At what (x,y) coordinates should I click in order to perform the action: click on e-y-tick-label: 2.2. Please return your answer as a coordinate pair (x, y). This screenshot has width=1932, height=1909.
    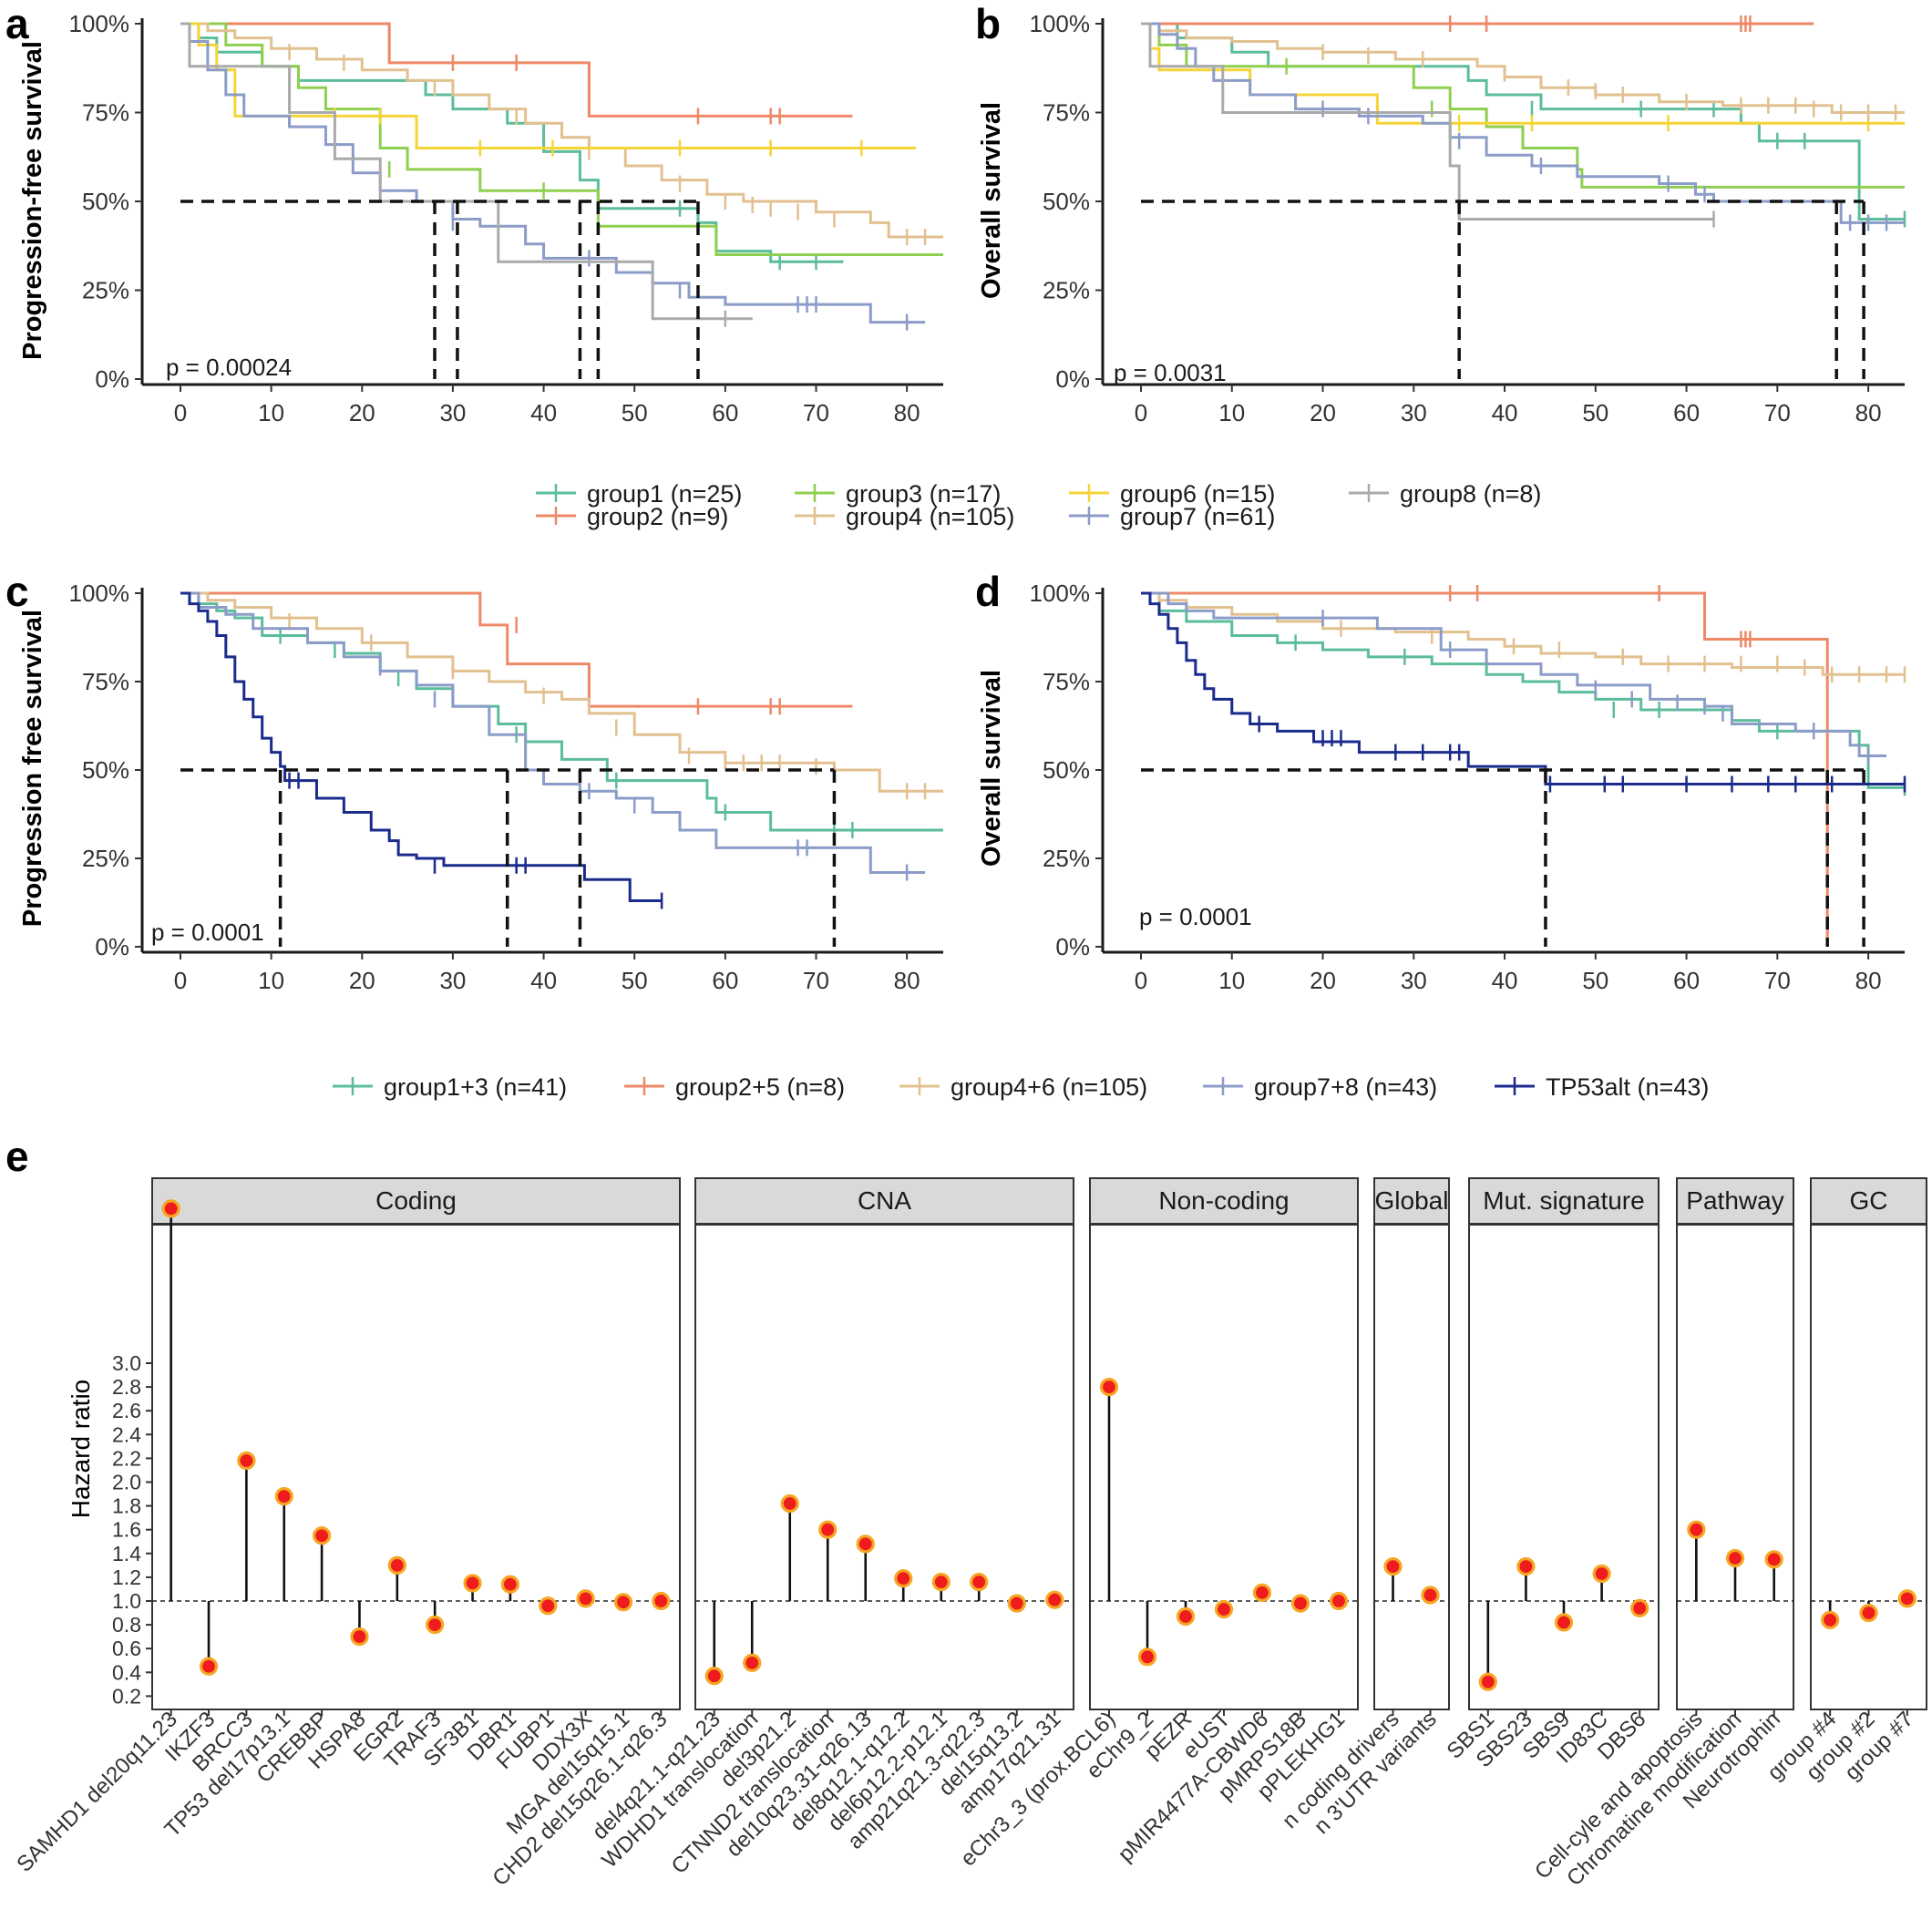
    Looking at the image, I should click on (126, 1458).